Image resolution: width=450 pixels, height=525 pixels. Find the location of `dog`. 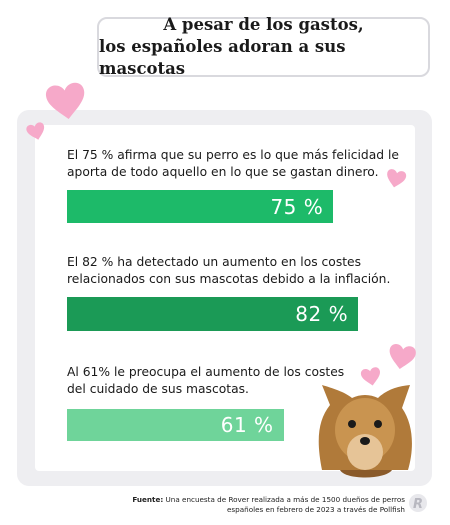

dog is located at coordinates (365, 431).